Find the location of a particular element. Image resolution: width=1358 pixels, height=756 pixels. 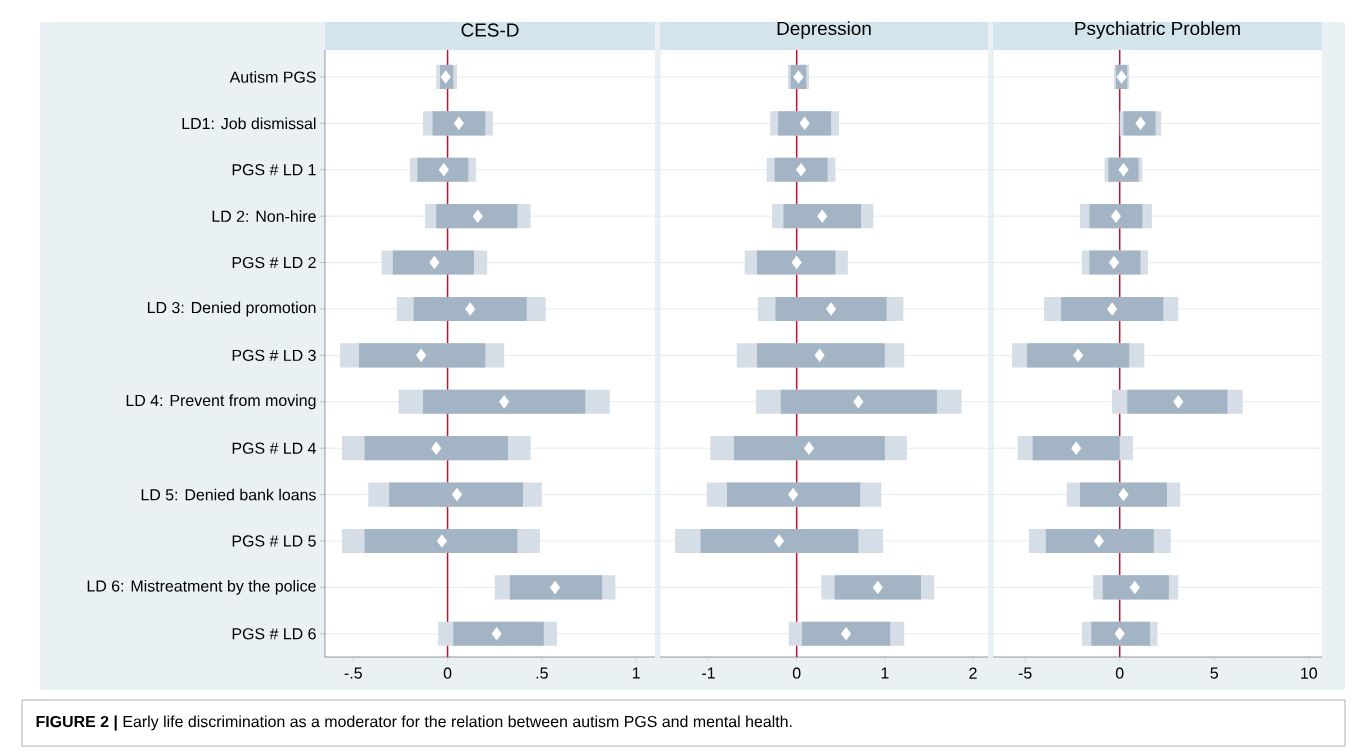

y-tick-label: LD 3: Denied promotion is located at coordinates (231, 309).